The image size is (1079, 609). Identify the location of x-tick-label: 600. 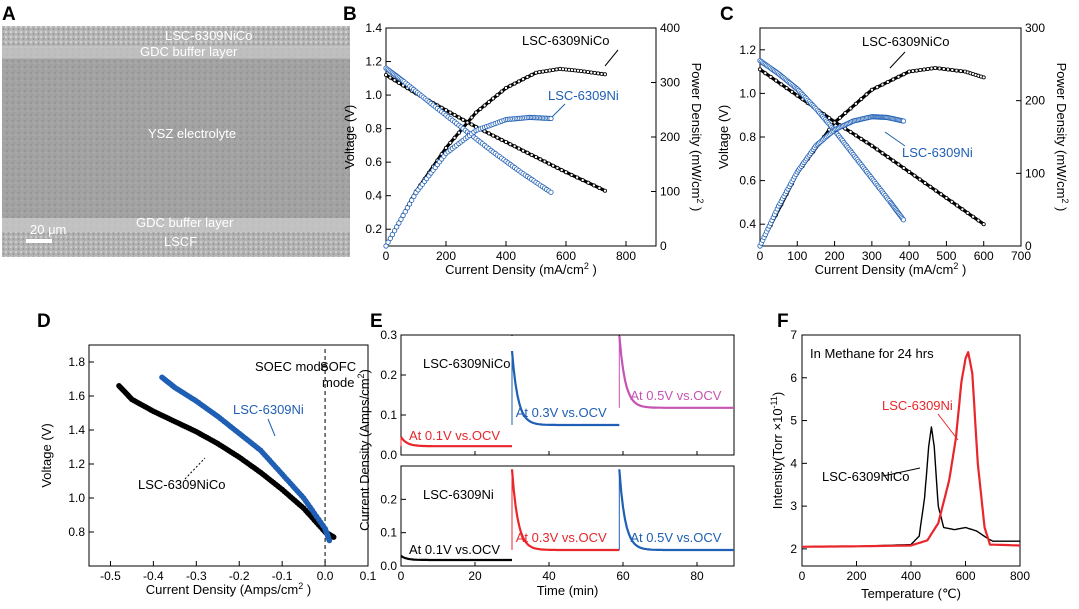
(566, 256).